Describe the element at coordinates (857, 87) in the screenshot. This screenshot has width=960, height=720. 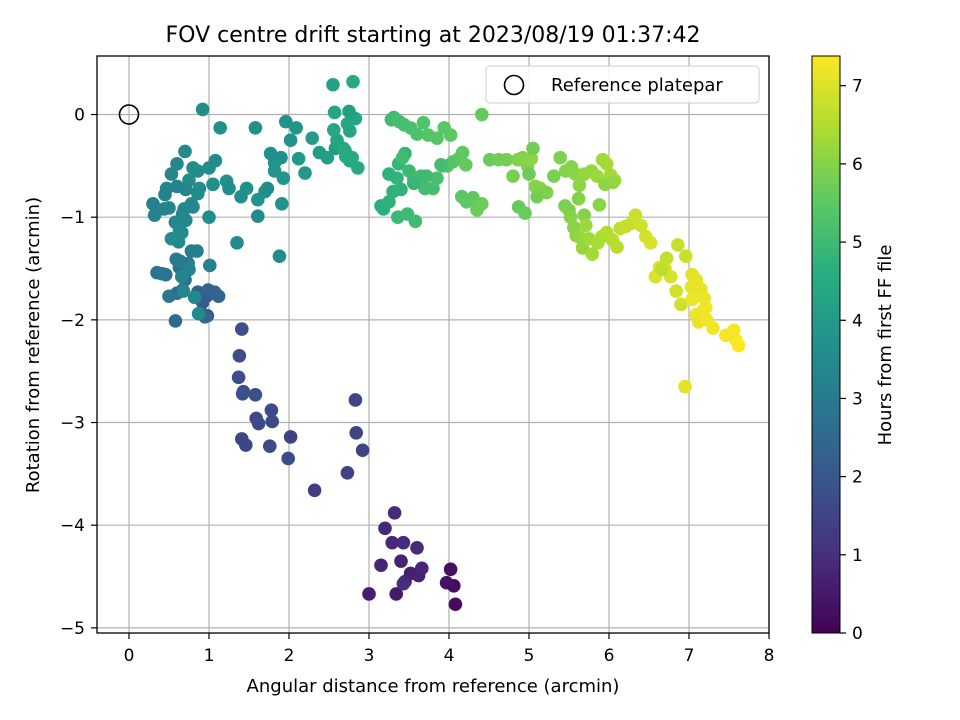
I see `colorbar-tick-label: 7` at that location.